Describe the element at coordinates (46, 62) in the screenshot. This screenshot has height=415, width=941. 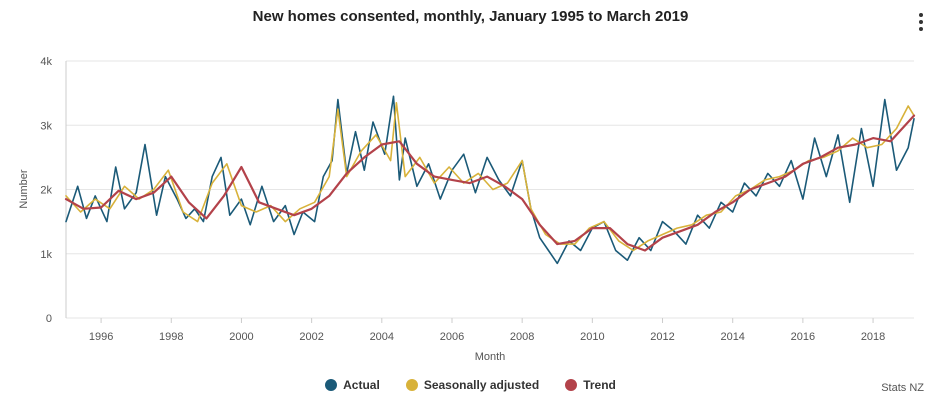
I see `y-tick-label: 4k` at that location.